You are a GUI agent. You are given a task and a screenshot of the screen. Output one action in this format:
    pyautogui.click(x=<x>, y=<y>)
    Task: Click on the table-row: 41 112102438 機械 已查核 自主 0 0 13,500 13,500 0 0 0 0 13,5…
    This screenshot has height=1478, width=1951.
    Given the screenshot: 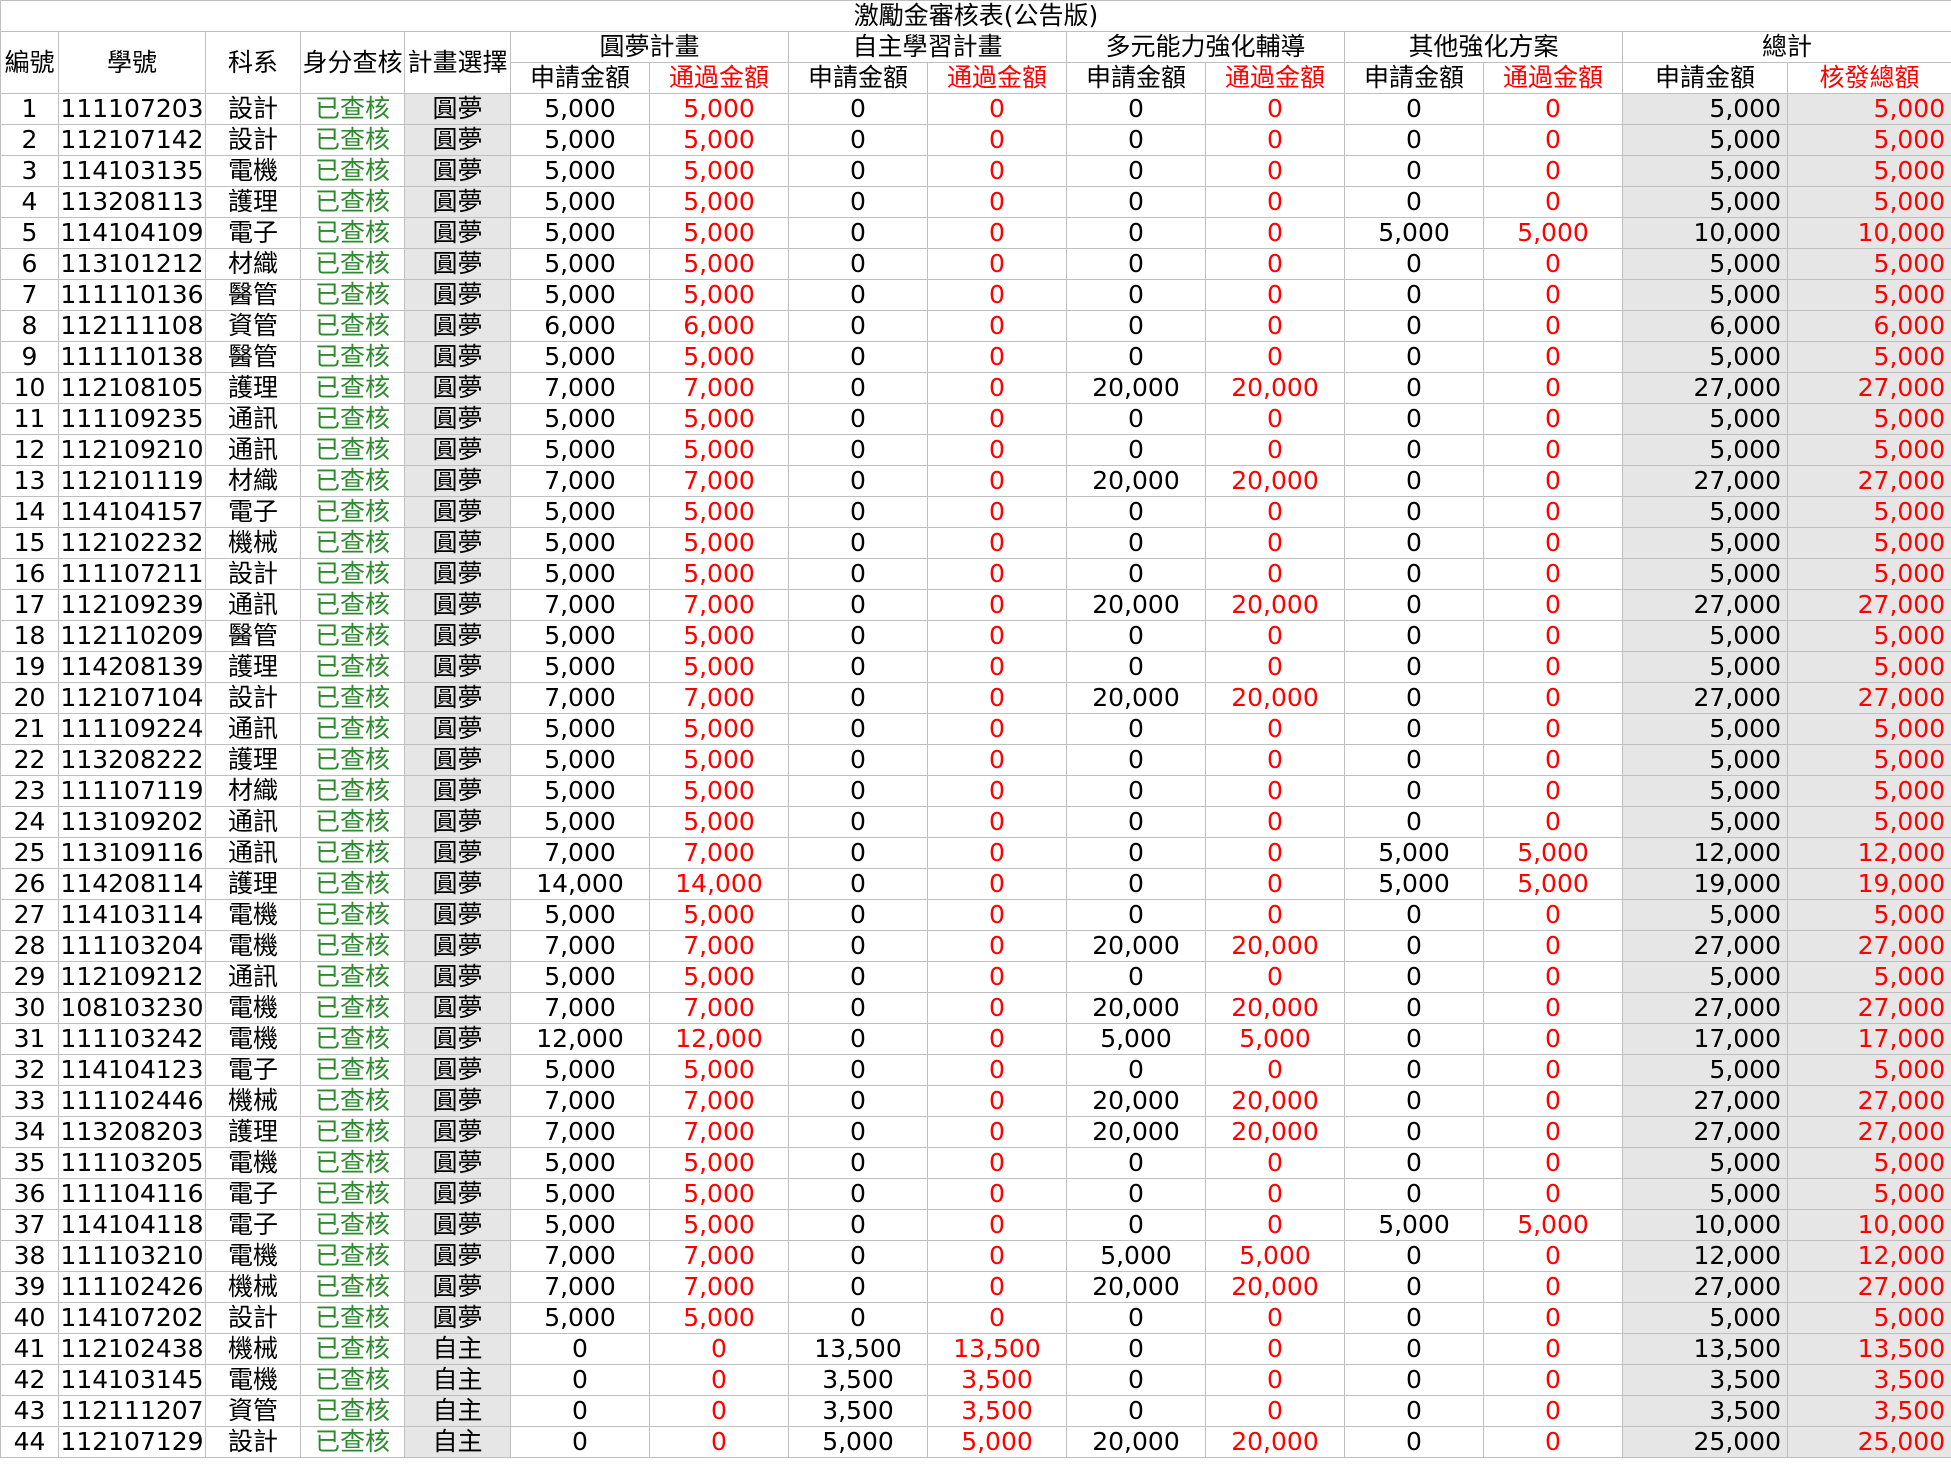 What is the action you would take?
    pyautogui.click(x=975, y=1349)
    